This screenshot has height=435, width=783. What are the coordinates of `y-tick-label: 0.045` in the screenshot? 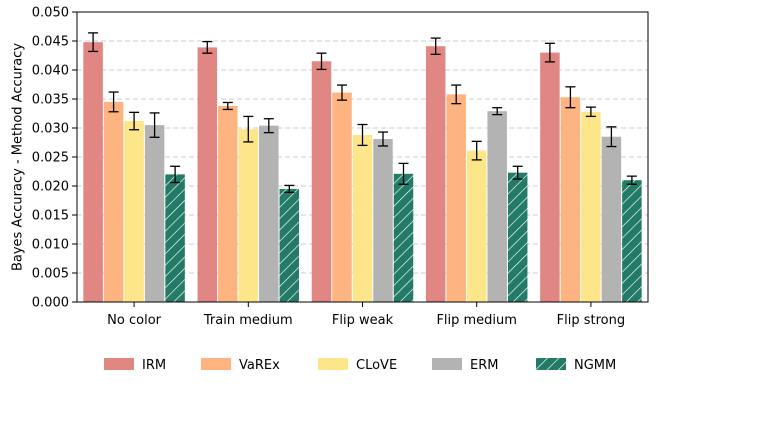 It's located at (50, 42).